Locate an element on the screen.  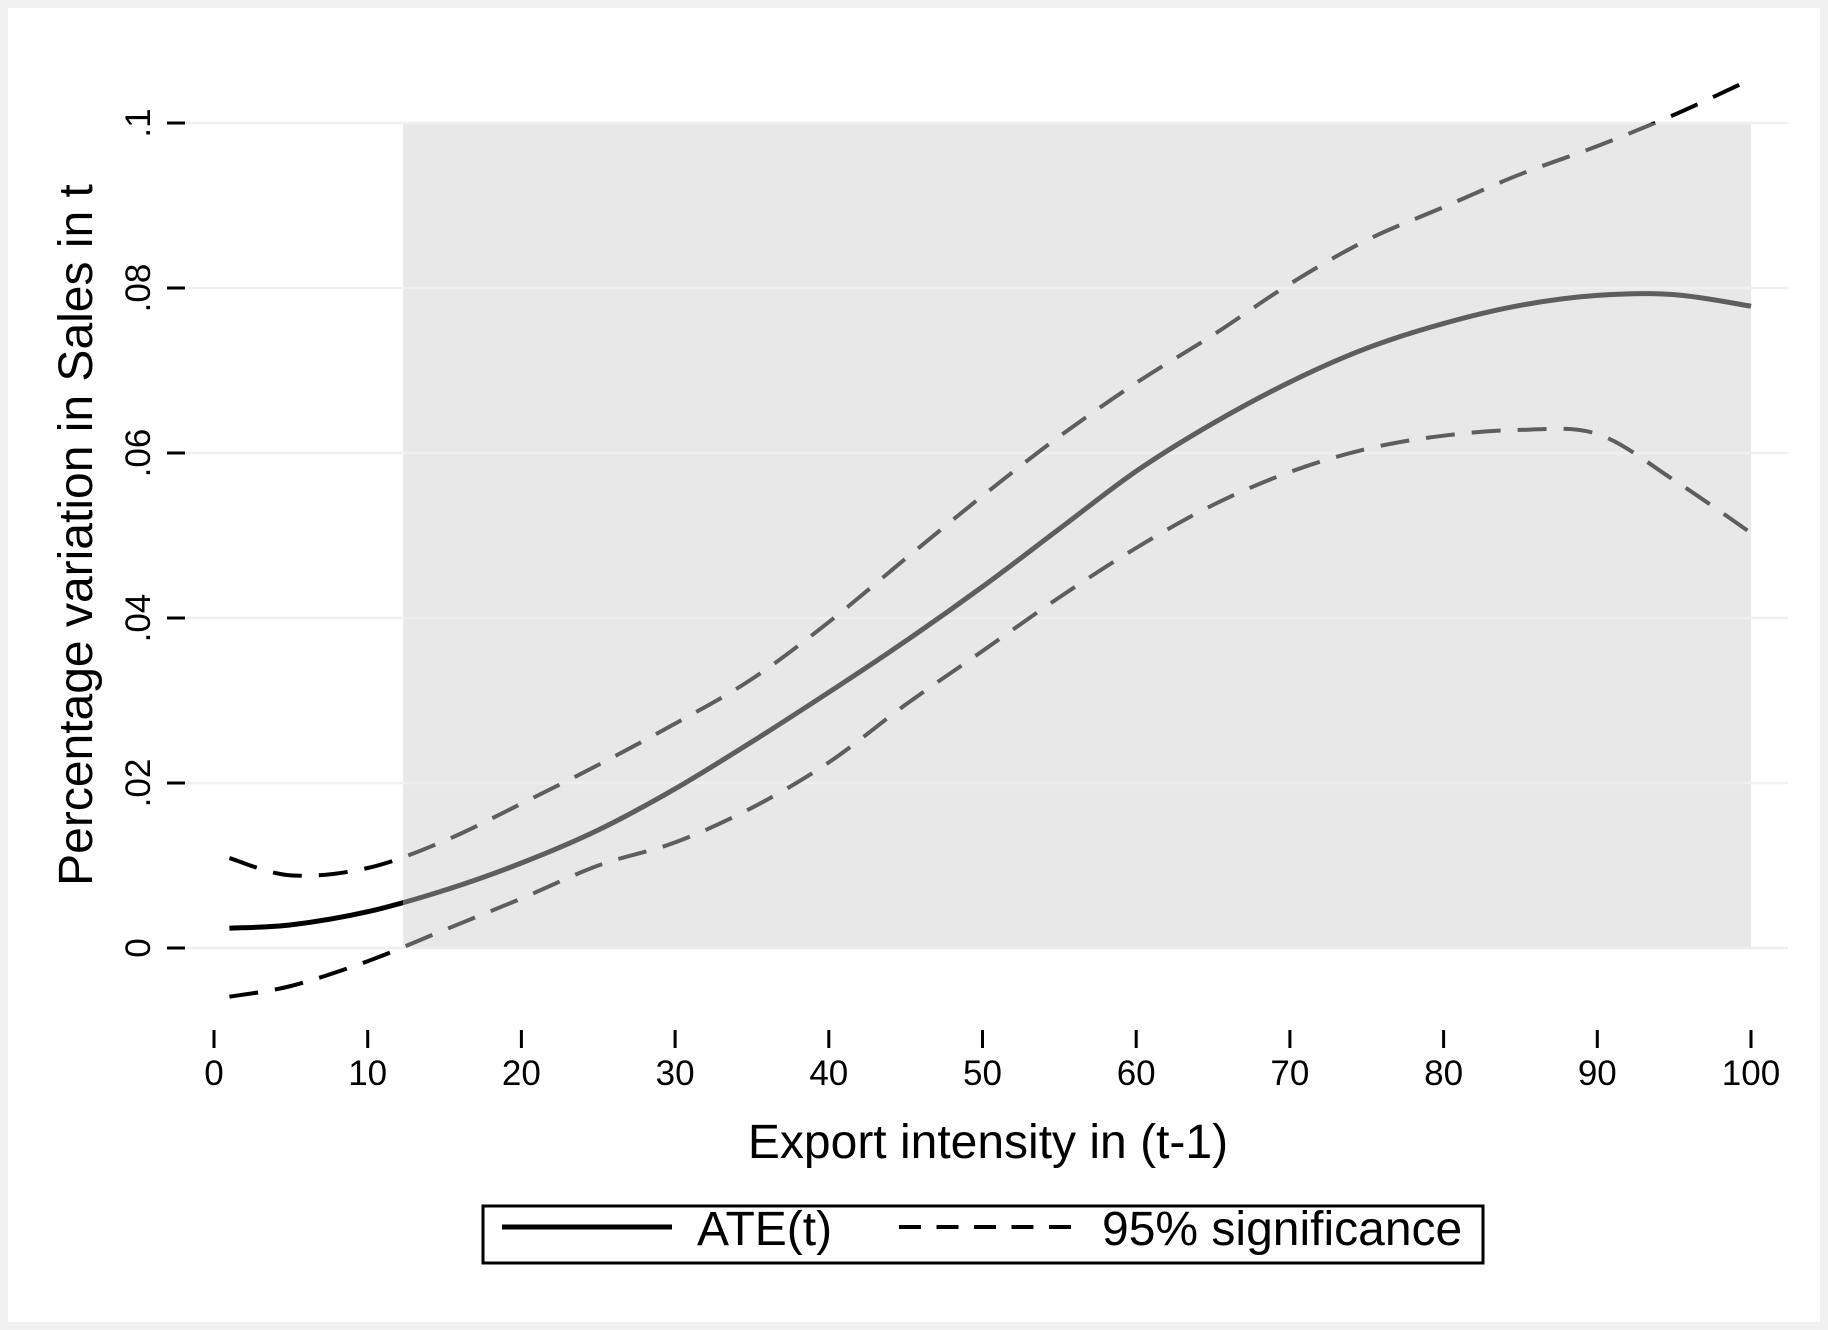
x-tick-label-50: 50 is located at coordinates (982, 1073).